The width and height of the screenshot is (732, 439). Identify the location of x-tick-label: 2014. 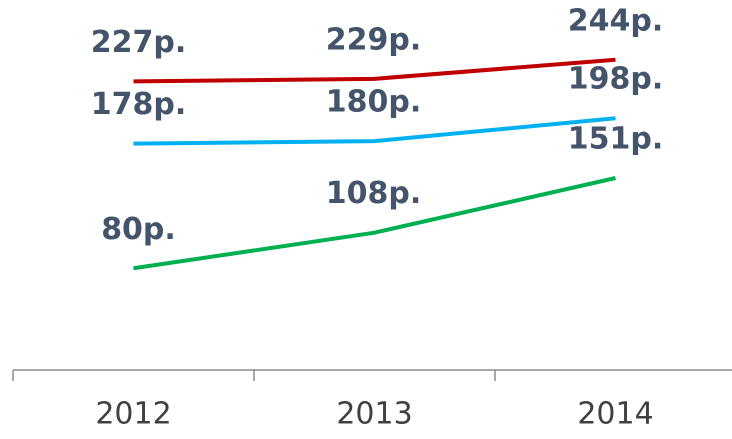
(615, 414).